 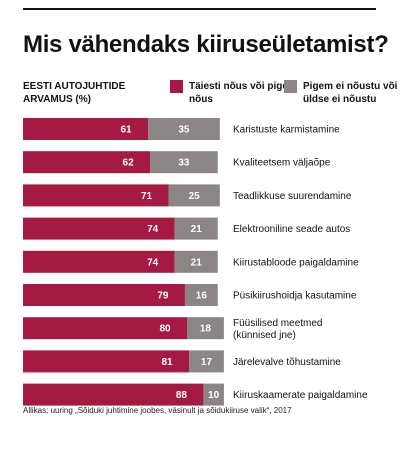 What do you see at coordinates (282, 163) in the screenshot?
I see `category-label: Kvaliteetsem väljaõpe` at bounding box center [282, 163].